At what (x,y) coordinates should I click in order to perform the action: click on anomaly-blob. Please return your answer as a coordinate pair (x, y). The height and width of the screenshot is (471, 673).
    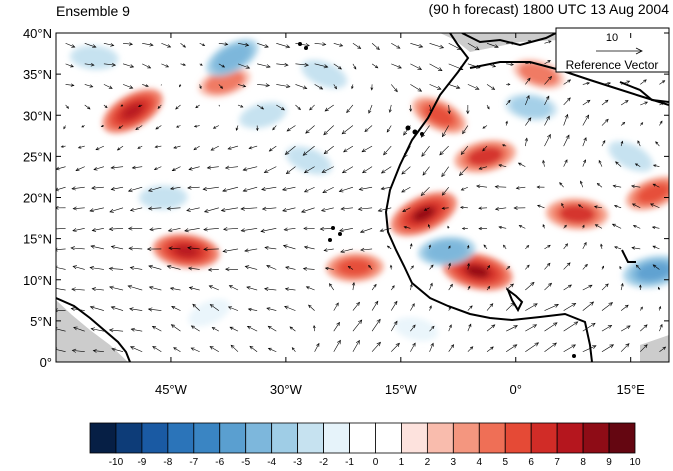
    Looking at the image, I should click on (645, 271).